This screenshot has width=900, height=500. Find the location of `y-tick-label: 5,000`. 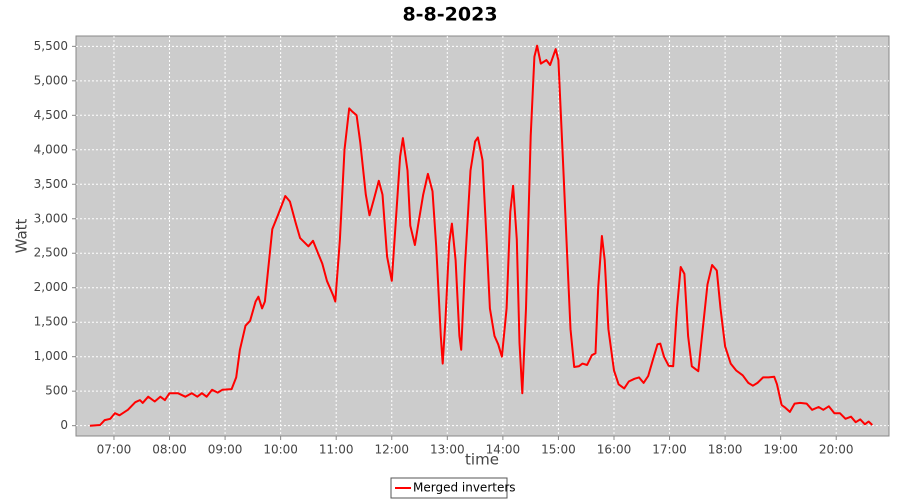

y-tick-label: 5,000 is located at coordinates (51, 80).